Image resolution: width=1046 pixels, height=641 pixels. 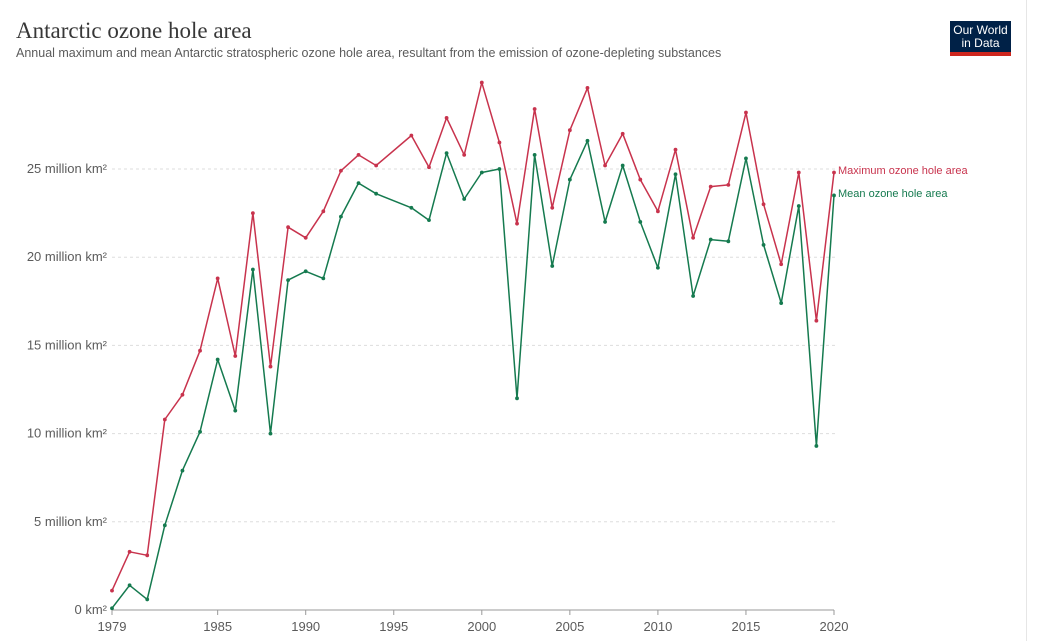 What do you see at coordinates (67, 168) in the screenshot?
I see `y-tick-label: 25 million km²` at bounding box center [67, 168].